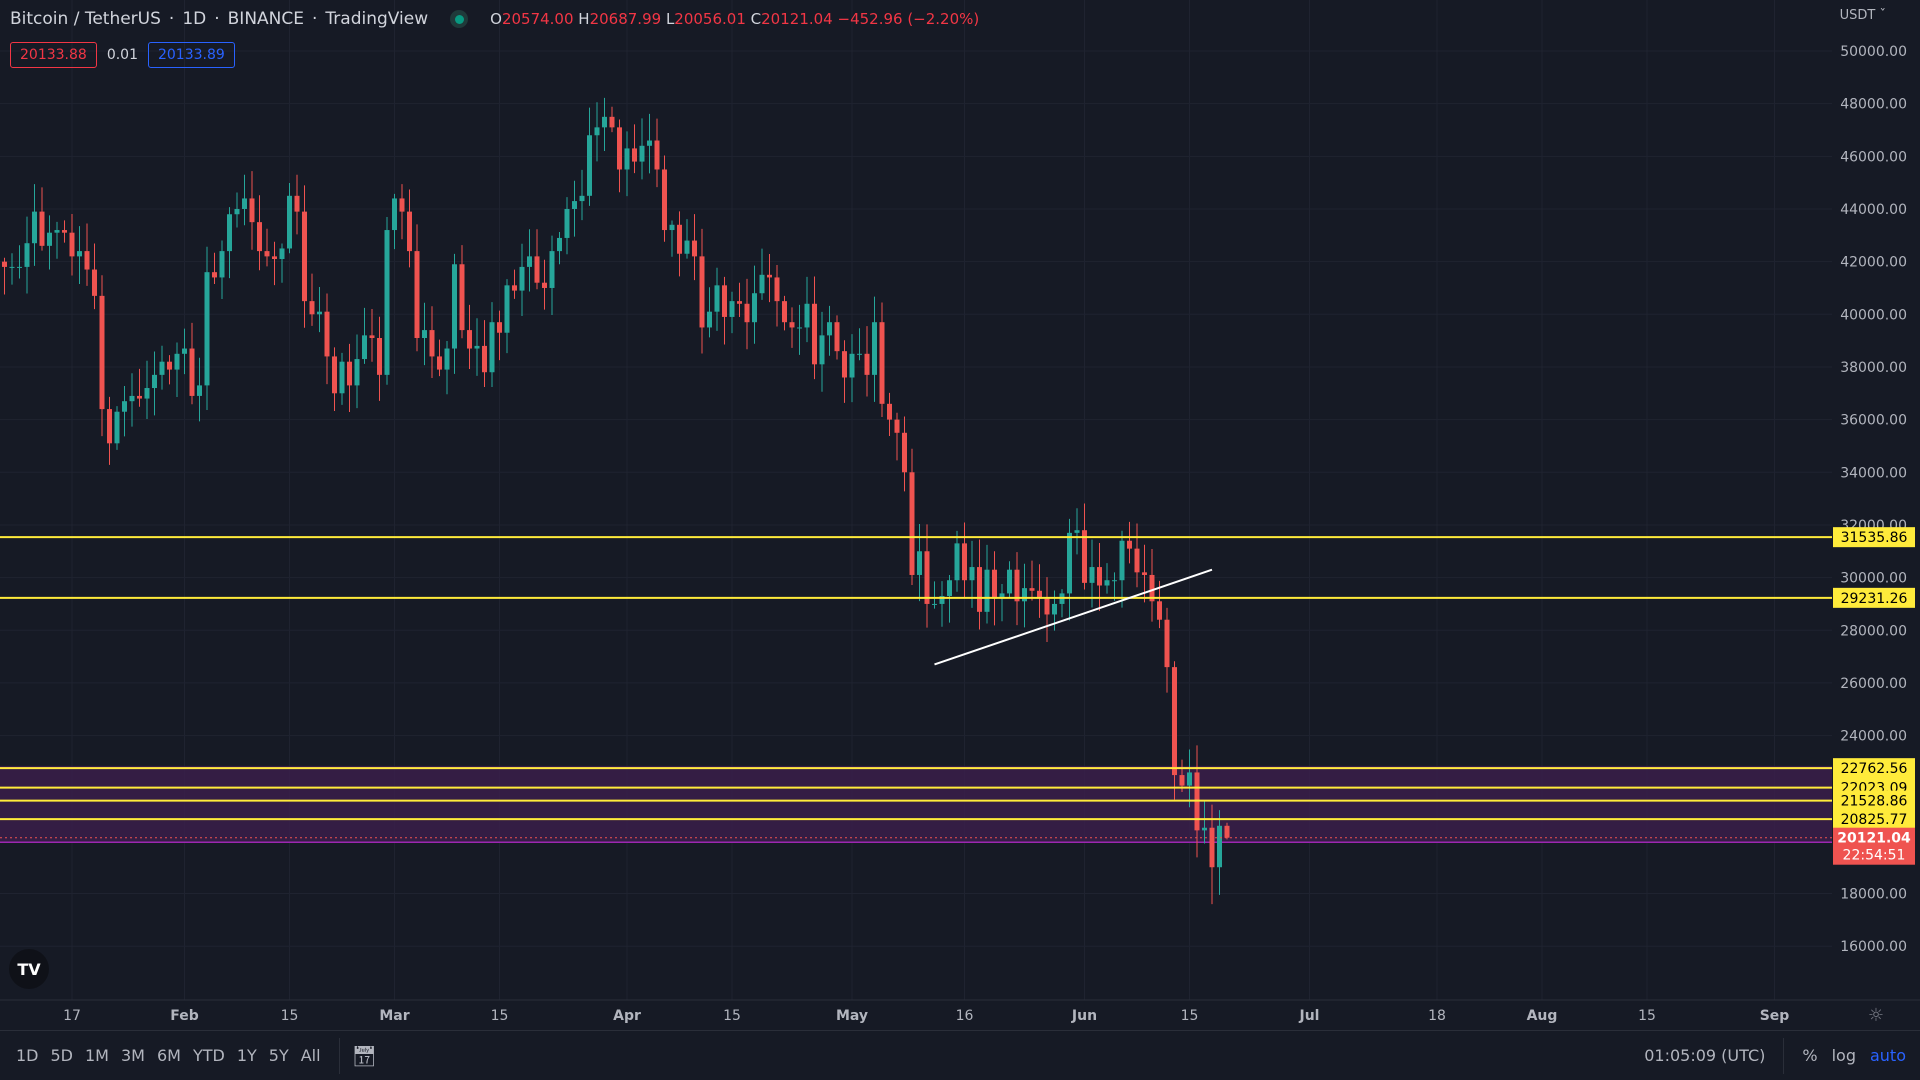 This screenshot has height=1080, width=1920. Describe the element at coordinates (1810, 1055) in the screenshot. I see `percent-toggle: %` at that location.